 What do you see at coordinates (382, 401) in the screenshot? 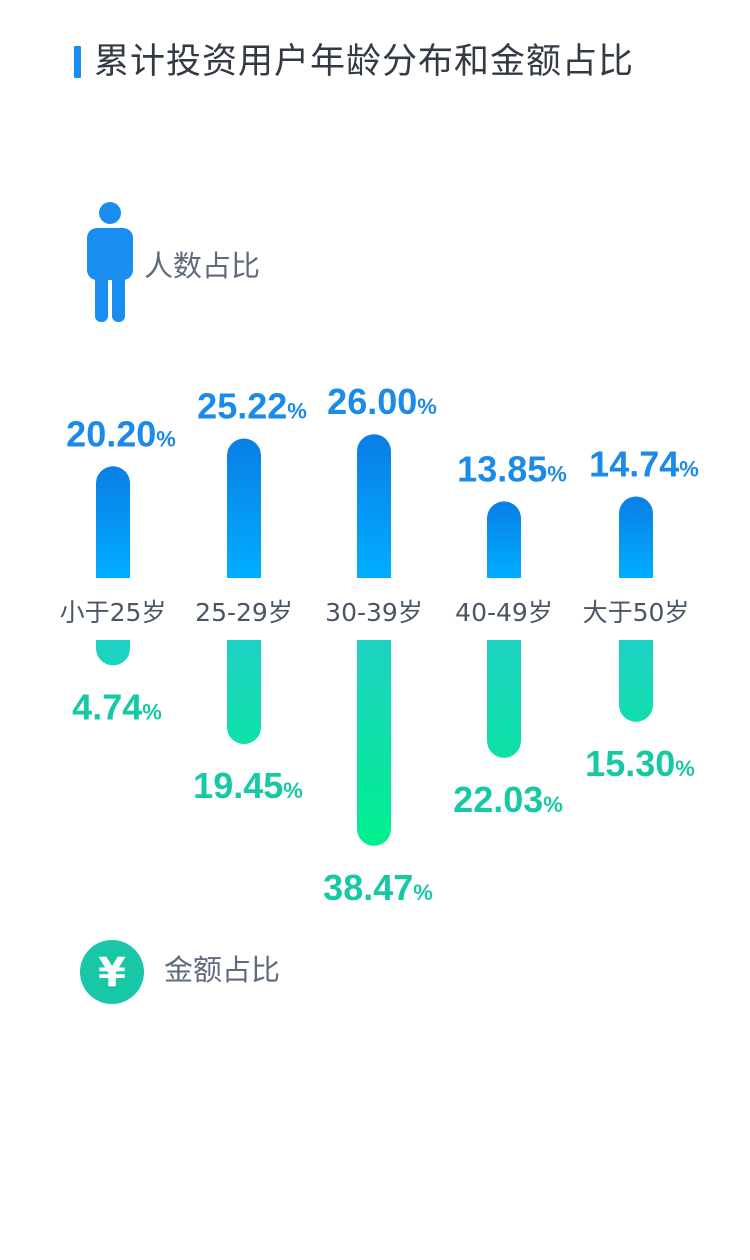
I see `value-label-count-2: 26.00%` at bounding box center [382, 401].